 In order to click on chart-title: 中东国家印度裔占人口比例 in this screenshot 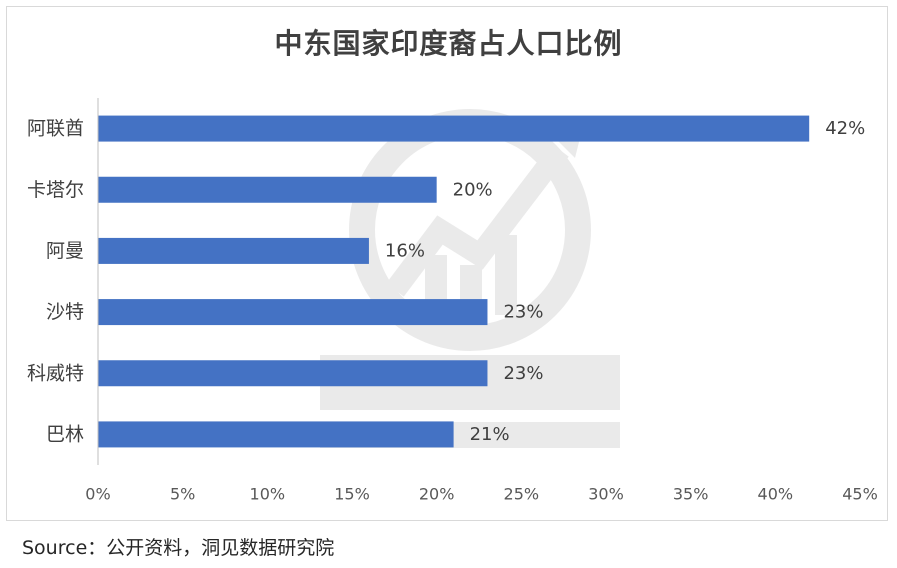, I will do `click(448, 43)`.